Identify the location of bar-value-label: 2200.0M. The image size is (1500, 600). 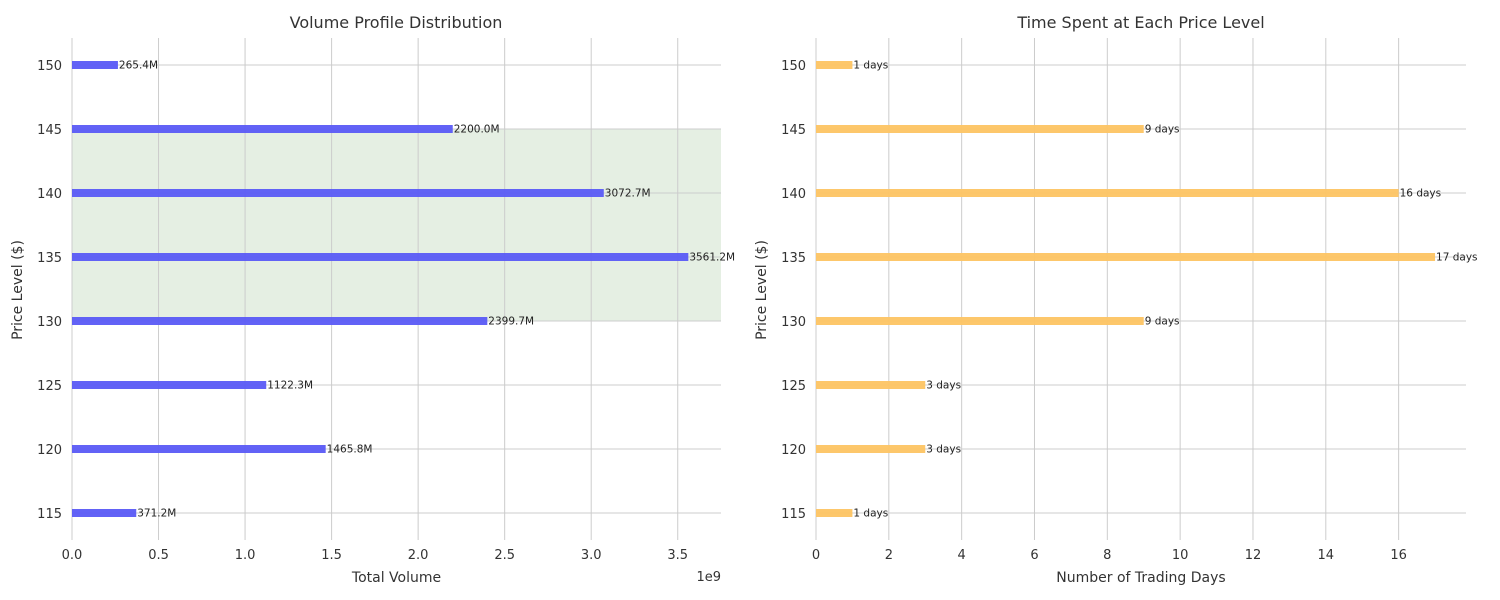
(477, 130).